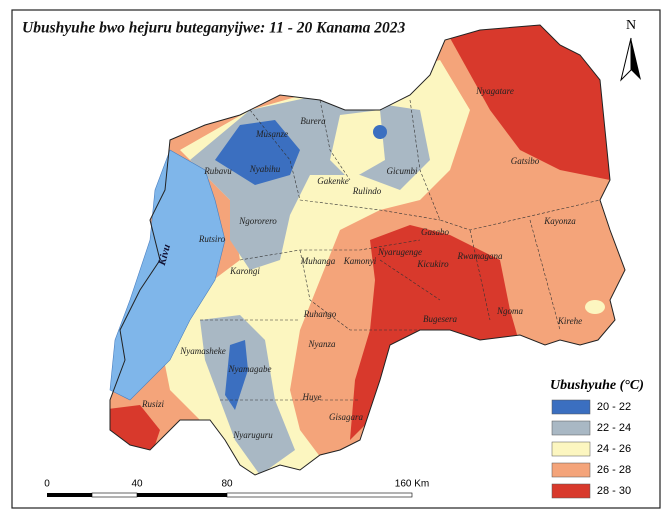 This screenshot has width=665, height=522. What do you see at coordinates (559, 221) in the screenshot?
I see `district-label: Kayonza` at bounding box center [559, 221].